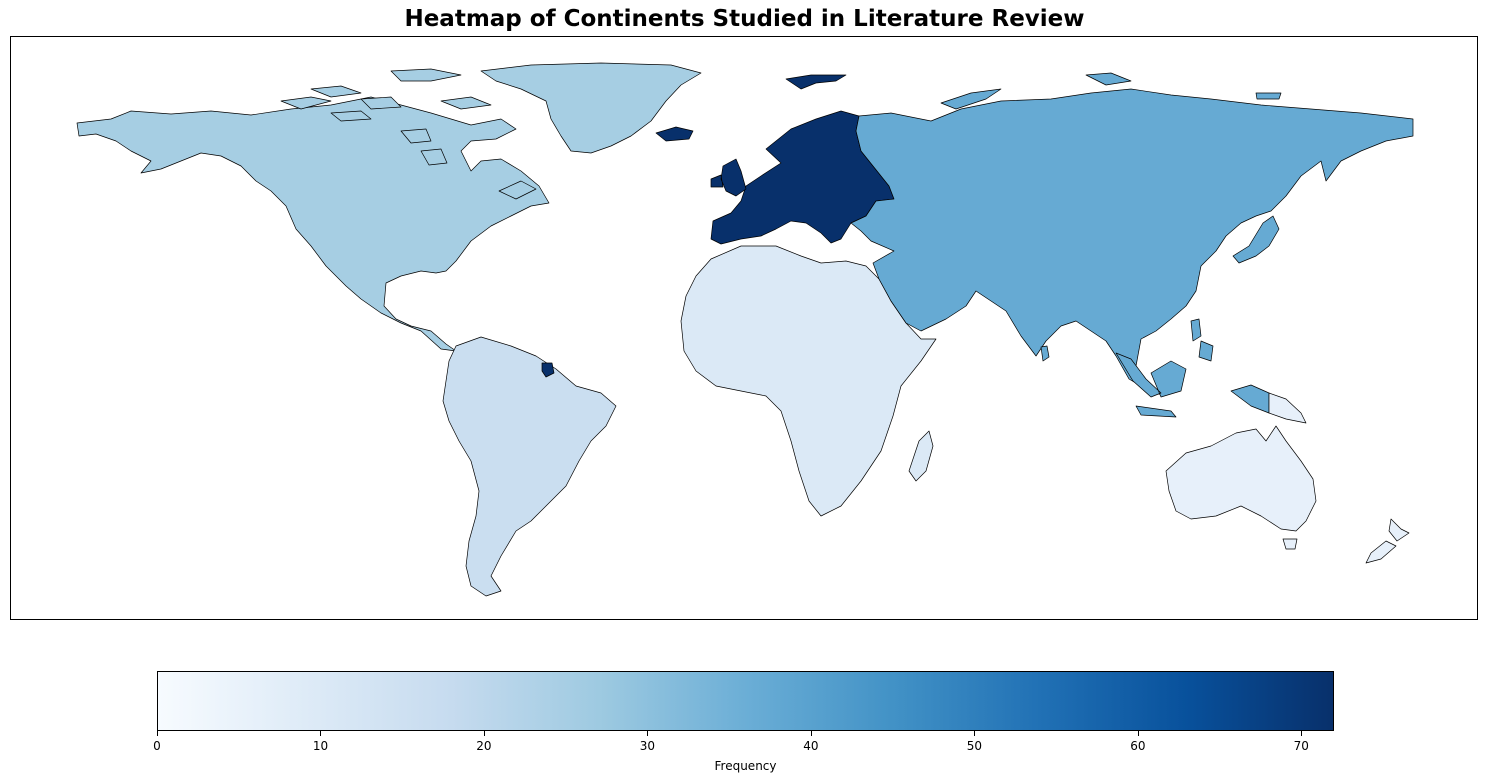  Describe the element at coordinates (743, 746) in the screenshot. I see `colorbar-ticks: 0 10 20 30 40 50 60 70` at that location.